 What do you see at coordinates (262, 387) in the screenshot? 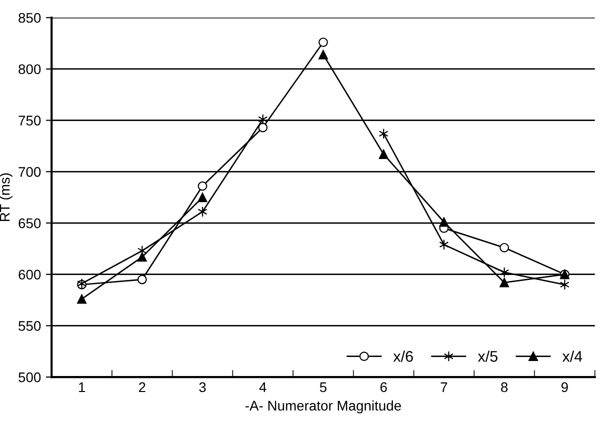
I see `x-tick-label: 4` at bounding box center [262, 387].